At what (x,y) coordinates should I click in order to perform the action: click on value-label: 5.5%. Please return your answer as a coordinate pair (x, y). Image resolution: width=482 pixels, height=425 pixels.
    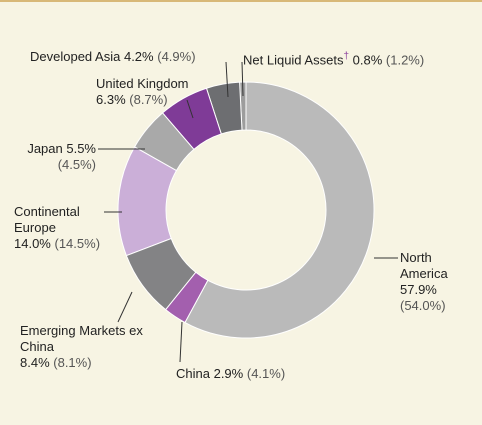
    Looking at the image, I should click on (81, 148).